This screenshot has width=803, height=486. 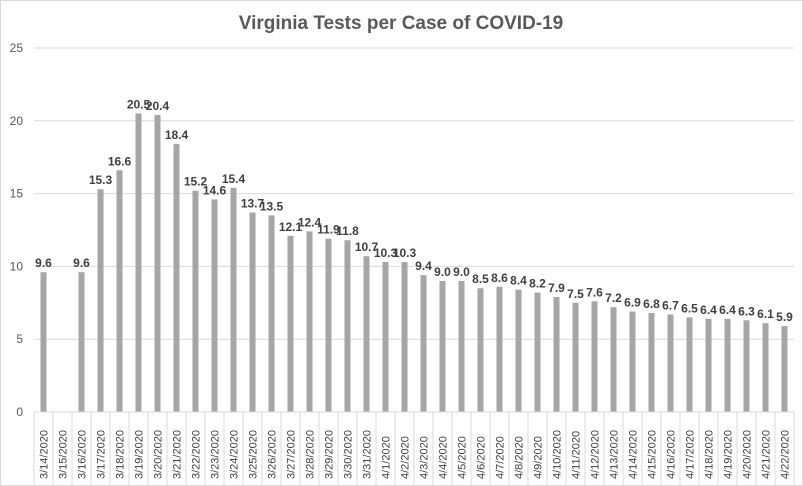 I want to click on x-tick-label: 3/24/2020, so click(x=235, y=454).